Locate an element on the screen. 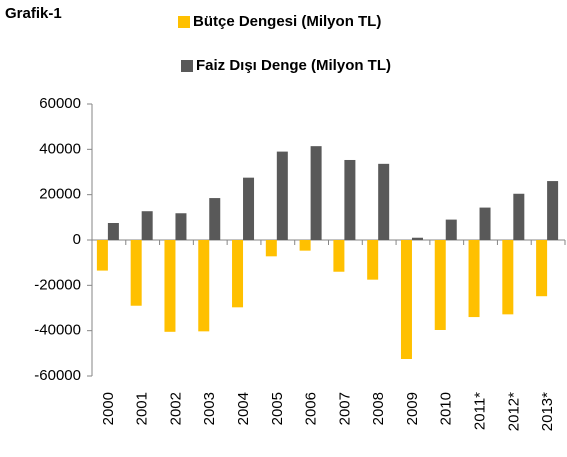  x-tick-label: 2002 is located at coordinates (175, 408).